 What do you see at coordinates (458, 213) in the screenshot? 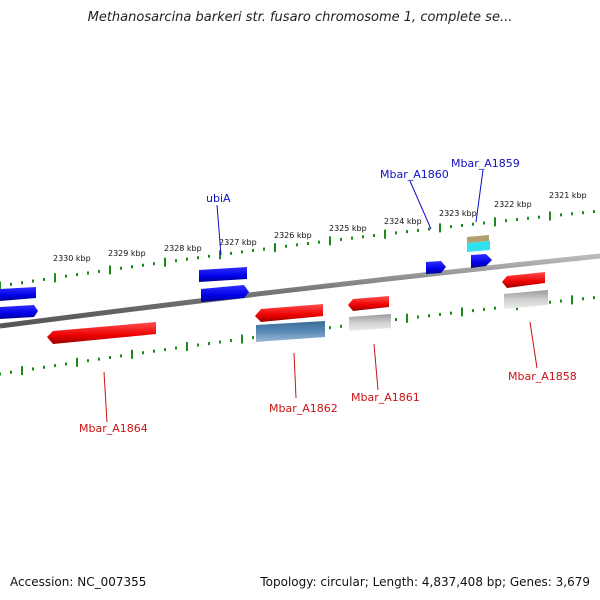
I see `tick-label: 2323 kbp` at bounding box center [458, 213].